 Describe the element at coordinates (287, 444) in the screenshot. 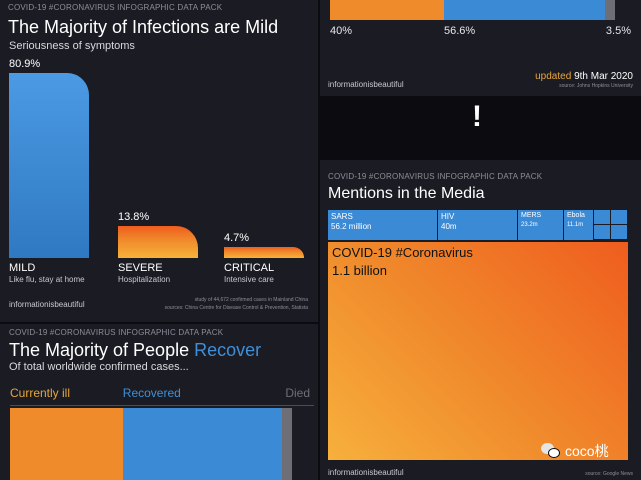

I see `recovery-bar-died` at that location.